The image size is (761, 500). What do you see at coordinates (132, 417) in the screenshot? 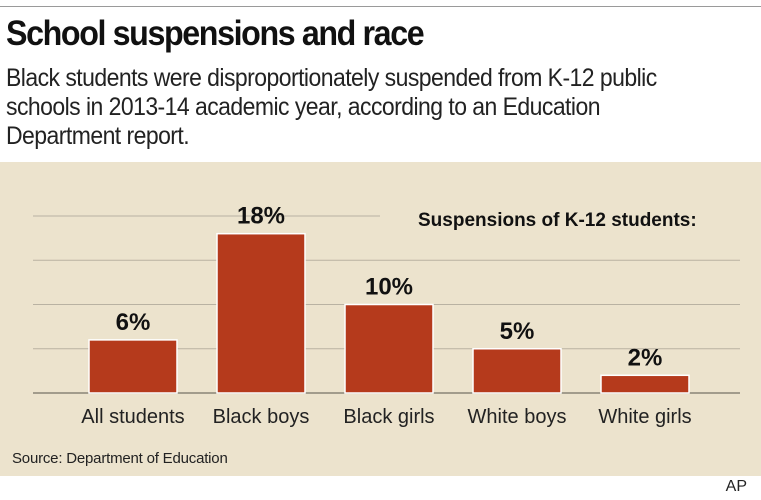
I see `category-label: All students` at bounding box center [132, 417].